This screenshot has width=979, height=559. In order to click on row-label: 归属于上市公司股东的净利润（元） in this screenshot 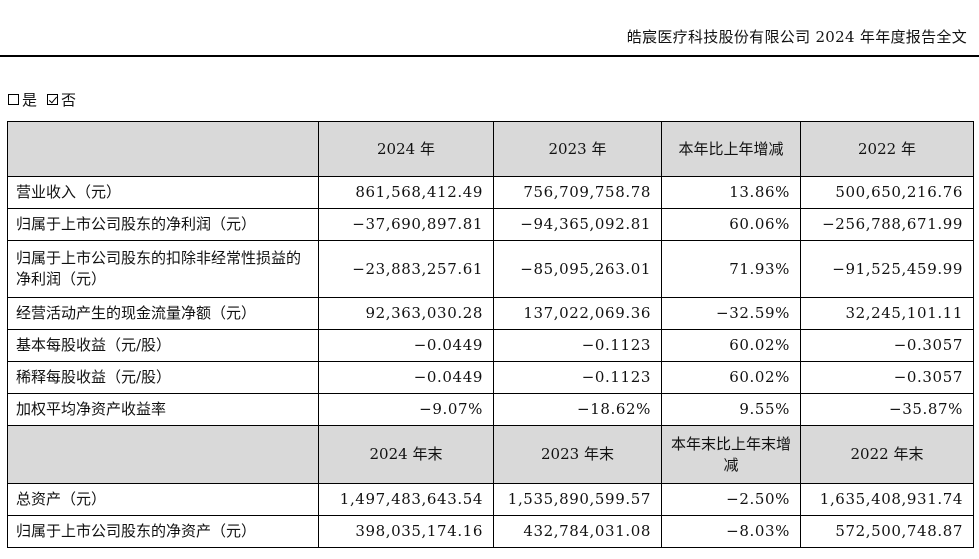, I will do `click(163, 224)`.